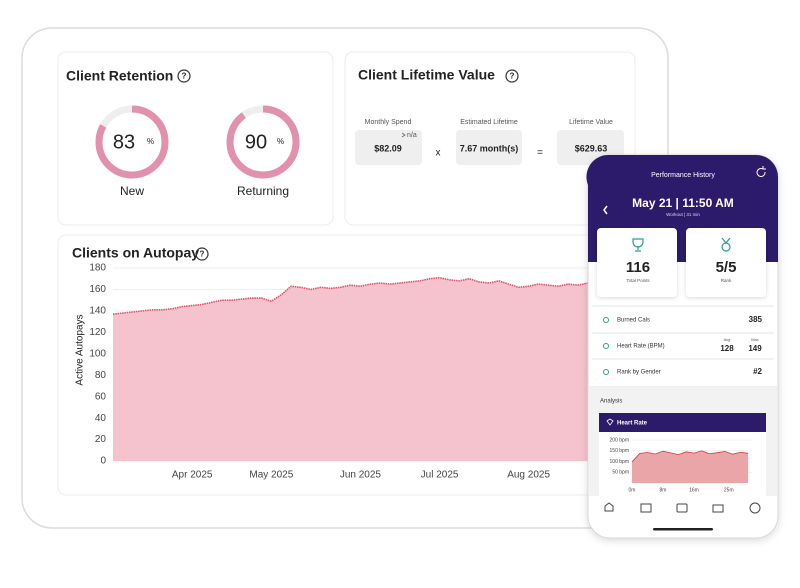 The image size is (800, 588). What do you see at coordinates (727, 339) in the screenshot?
I see `row-sublabel: Avg` at bounding box center [727, 339].